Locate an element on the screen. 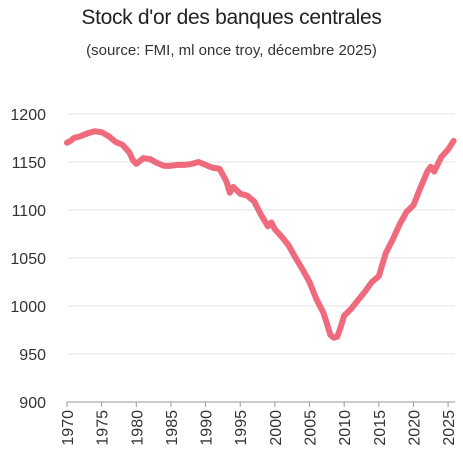  chart-title: Stock d'or des banques centrales is located at coordinates (231, 17).